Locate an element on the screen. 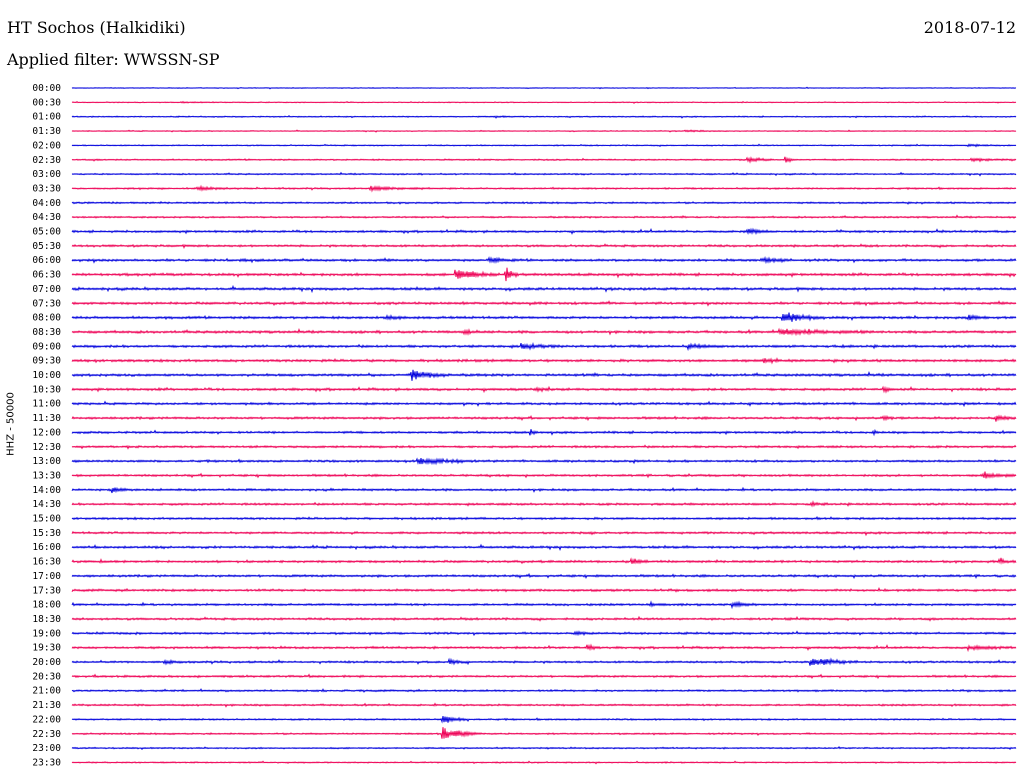 Image resolution: width=1024 pixels, height=780 pixels. row-time-label: 09:30 is located at coordinates (46, 361).